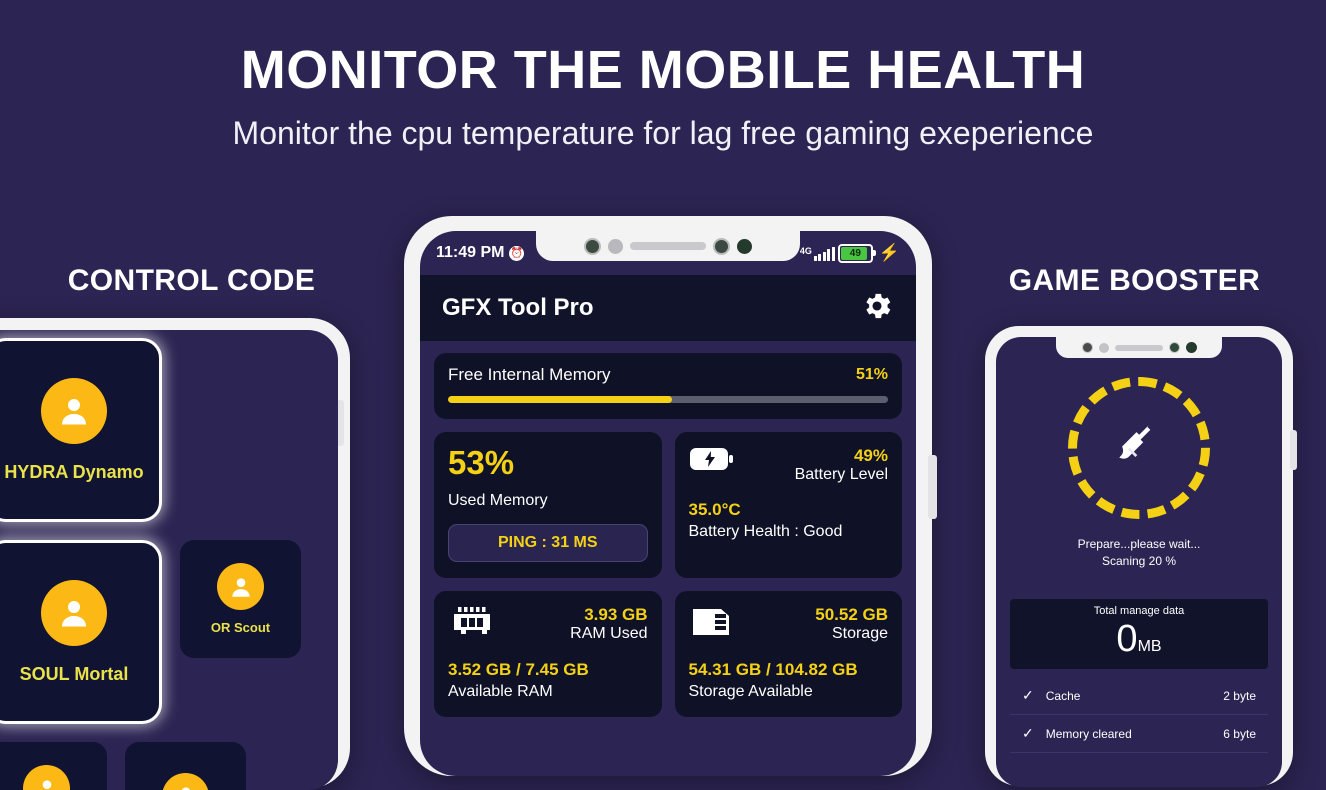 This screenshot has height=790, width=1326. I want to click on free-memory-progress-track, so click(668, 399).